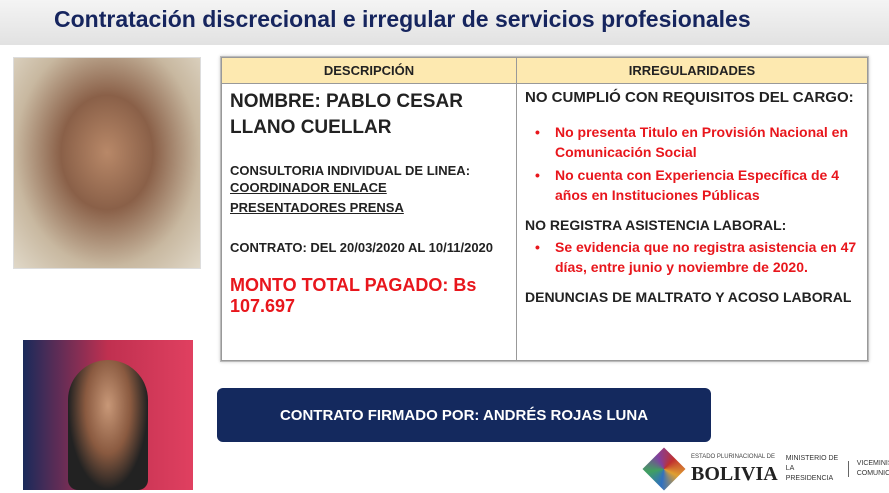 The height and width of the screenshot is (493, 889). What do you see at coordinates (346, 114) in the screenshot?
I see `person-name: NOMBRE: PABLO CESAR LLANO CUELLAR` at bounding box center [346, 114].